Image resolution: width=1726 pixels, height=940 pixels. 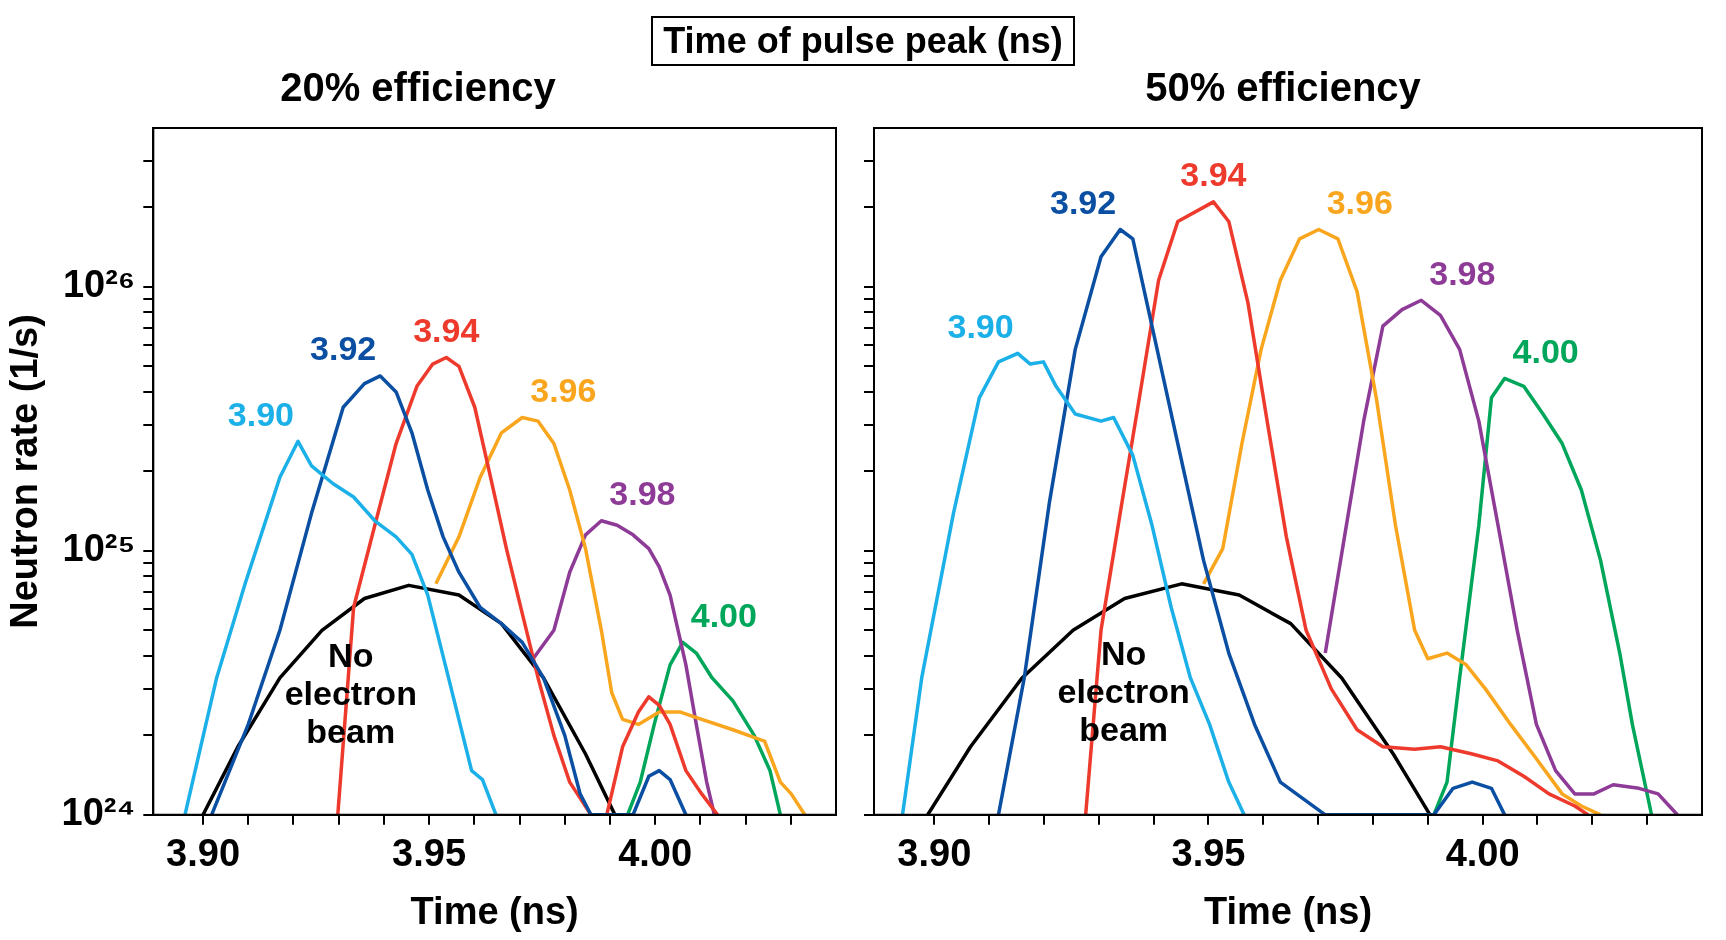 What do you see at coordinates (1283, 87) in the screenshot?
I see `chart-title: 50% efficiency` at bounding box center [1283, 87].